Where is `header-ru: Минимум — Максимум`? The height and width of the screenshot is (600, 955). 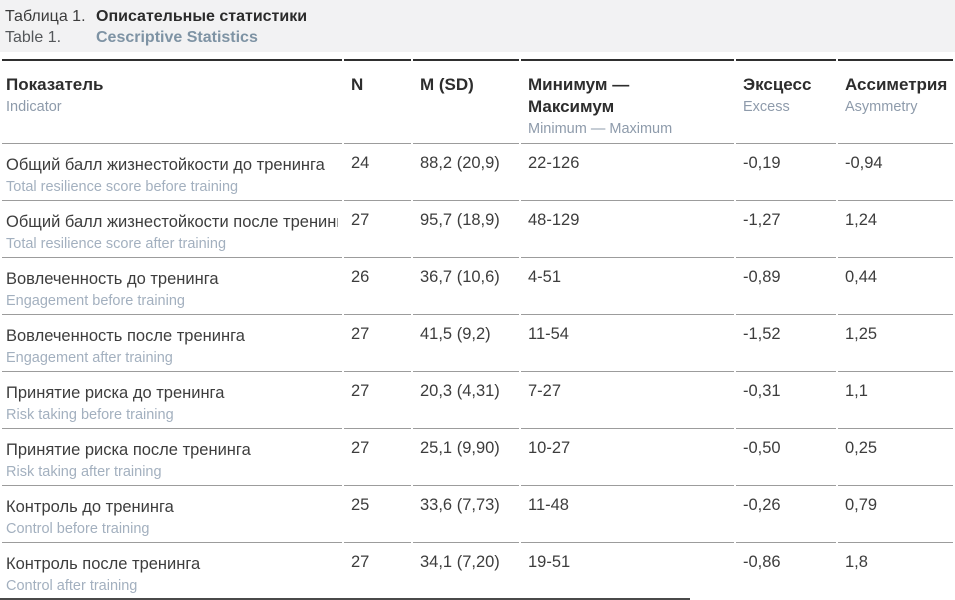 header-ru: Минимум — Максимум is located at coordinates (579, 95).